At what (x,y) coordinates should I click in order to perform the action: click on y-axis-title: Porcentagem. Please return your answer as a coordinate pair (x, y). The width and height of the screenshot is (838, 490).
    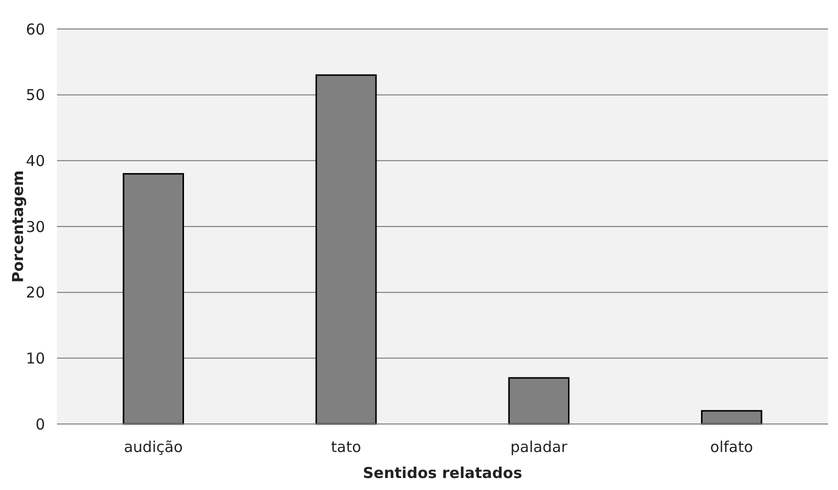
    Looking at the image, I should click on (18, 226).